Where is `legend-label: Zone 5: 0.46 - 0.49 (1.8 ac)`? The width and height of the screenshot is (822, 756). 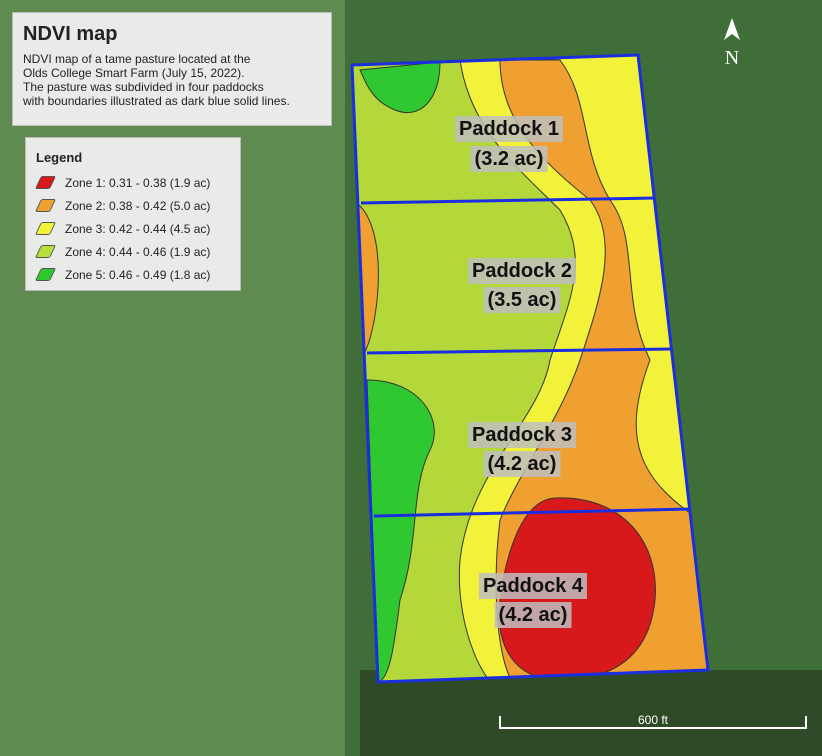 legend-label: Zone 5: 0.46 - 0.49 (1.8 ac) is located at coordinates (138, 274).